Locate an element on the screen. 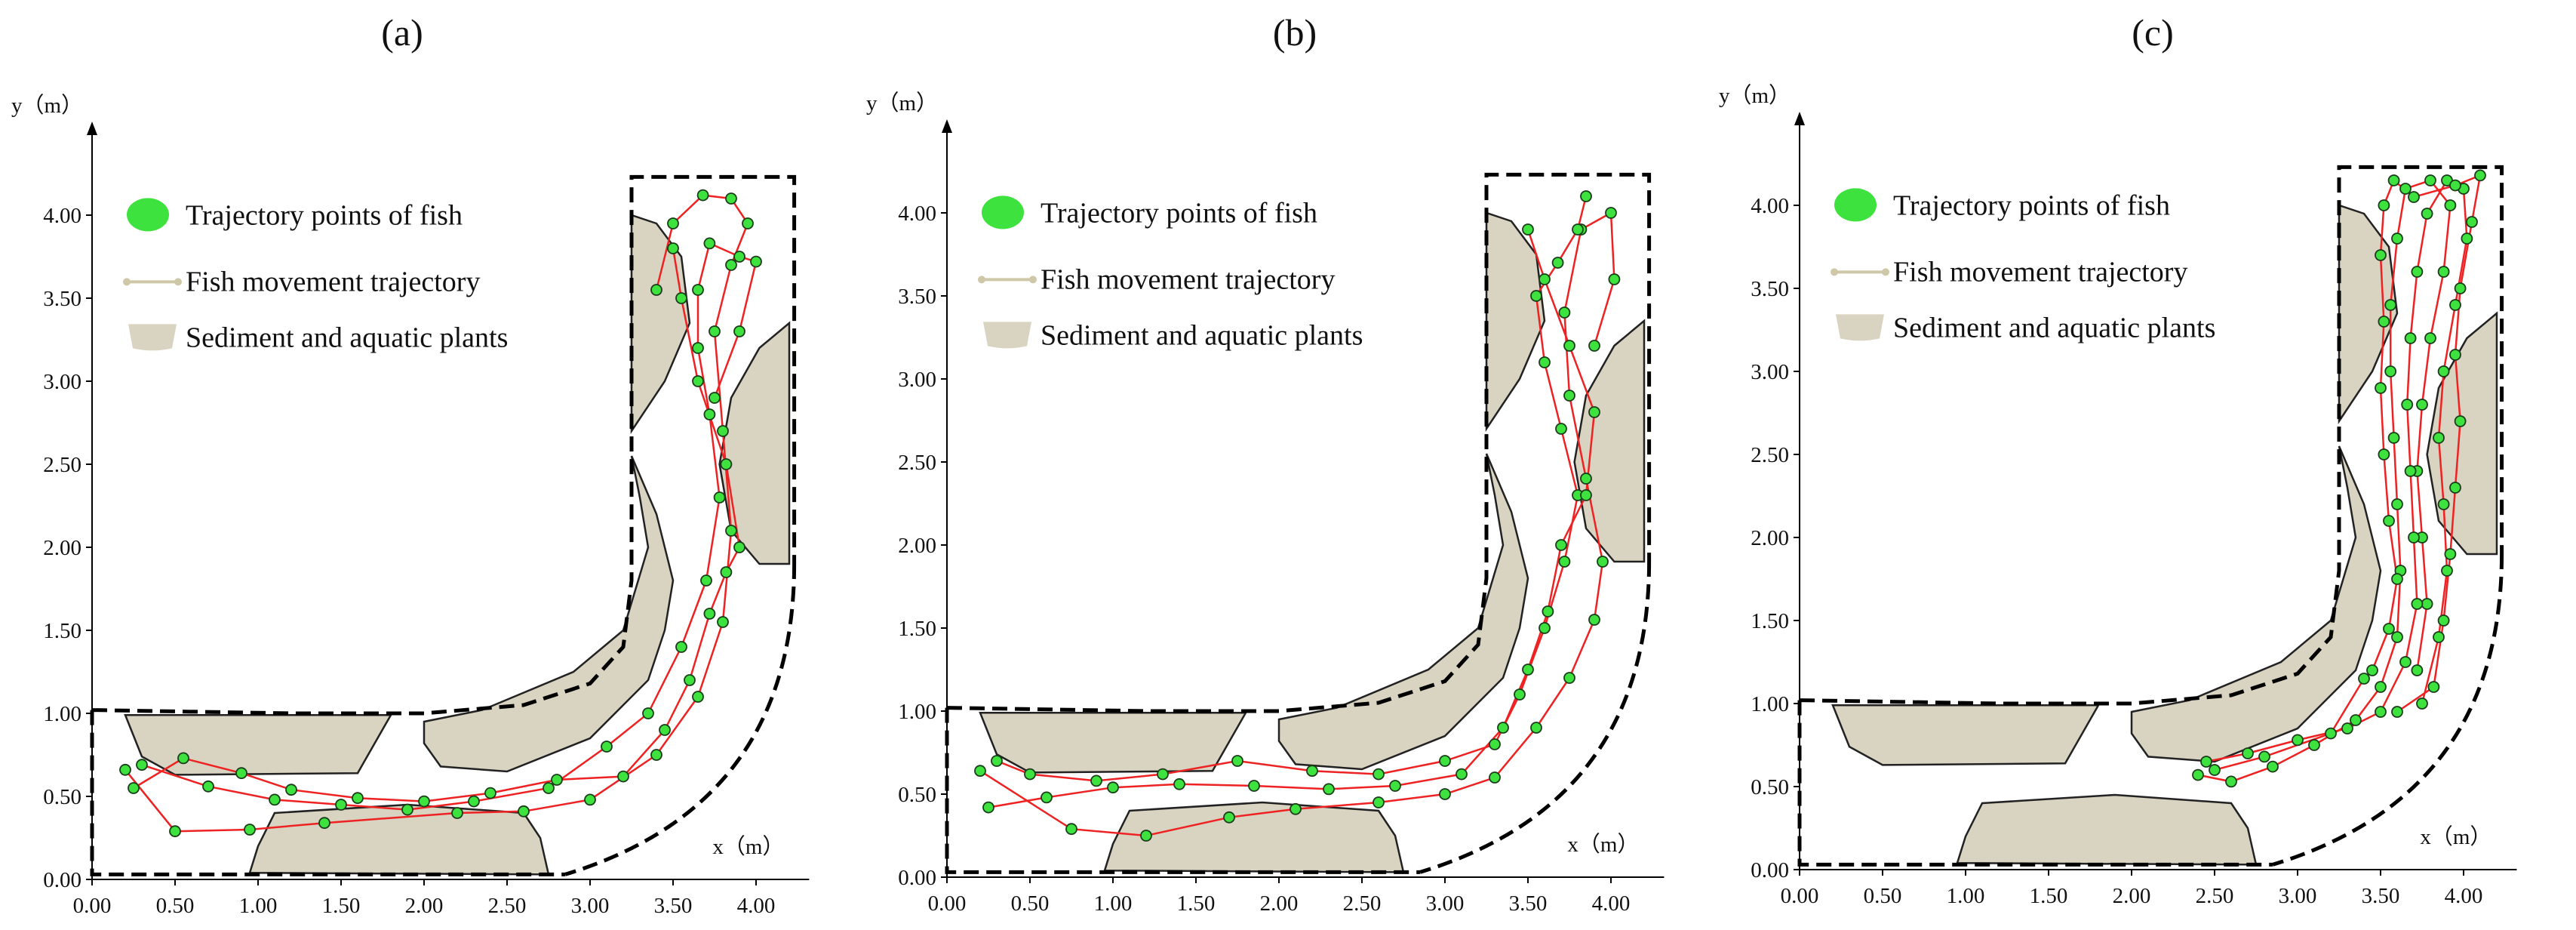  y-tick-label: 1.50 is located at coordinates (1770, 621).